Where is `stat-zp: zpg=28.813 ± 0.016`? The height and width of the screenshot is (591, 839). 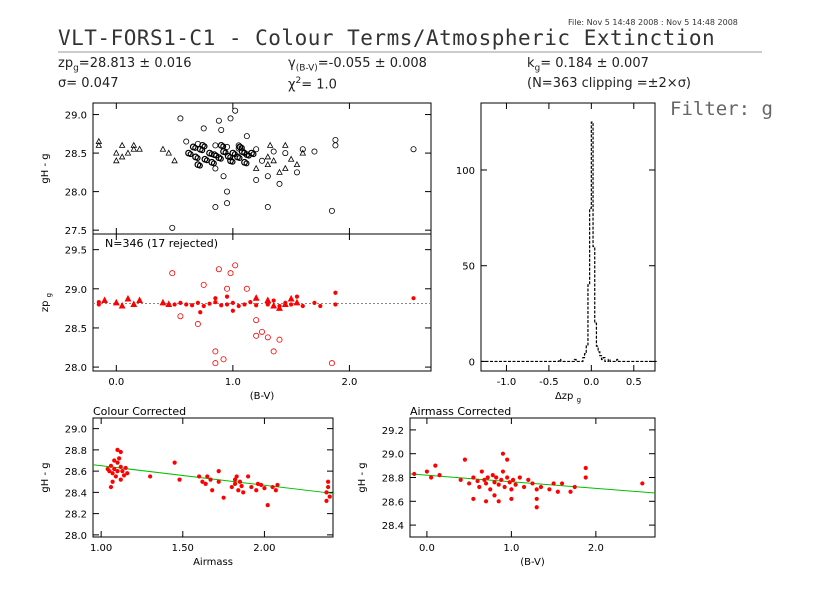 stat-zp: zpg=28.813 ± 0.016 is located at coordinates (125, 65).